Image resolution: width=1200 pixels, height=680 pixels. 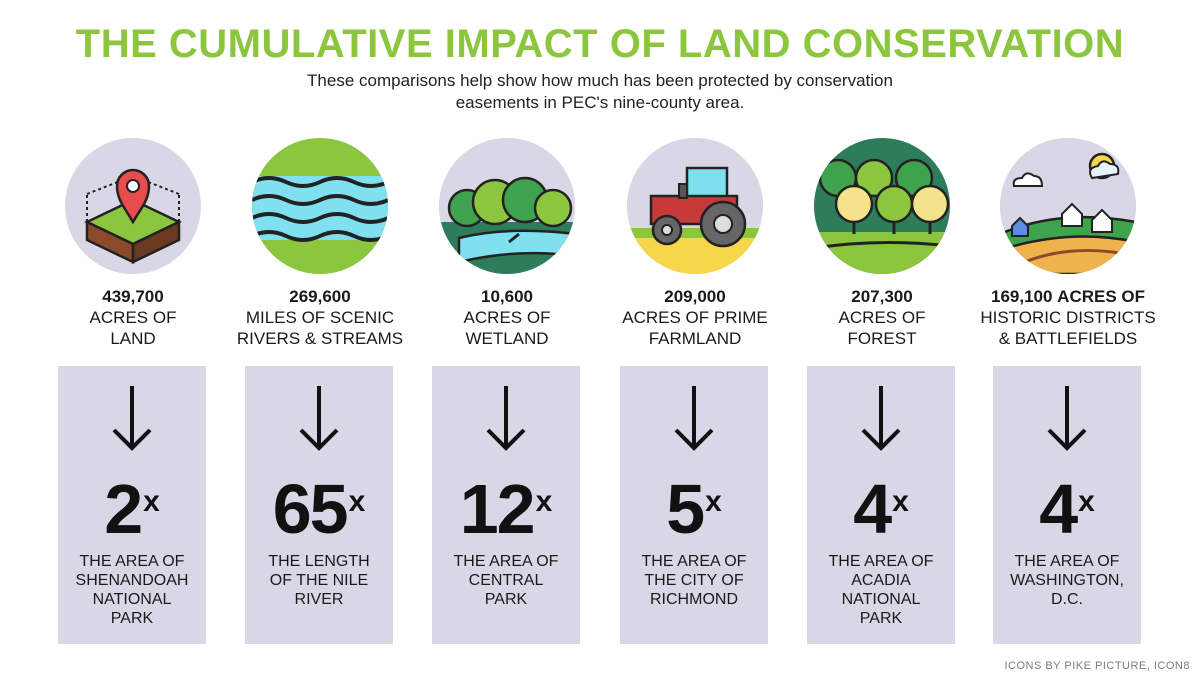 I want to click on stat-number: 169,100, so click(x=1021, y=296).